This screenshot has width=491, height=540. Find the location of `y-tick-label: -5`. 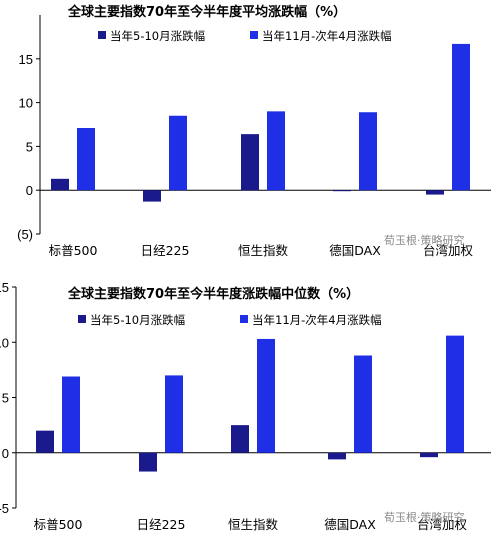

y-tick-label: -5 is located at coordinates (4, 508).